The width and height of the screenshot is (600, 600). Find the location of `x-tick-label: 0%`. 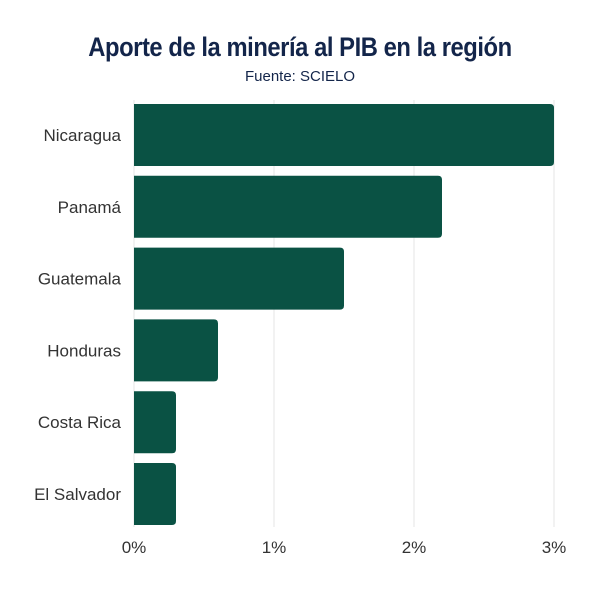

x-tick-label: 0% is located at coordinates (134, 547).